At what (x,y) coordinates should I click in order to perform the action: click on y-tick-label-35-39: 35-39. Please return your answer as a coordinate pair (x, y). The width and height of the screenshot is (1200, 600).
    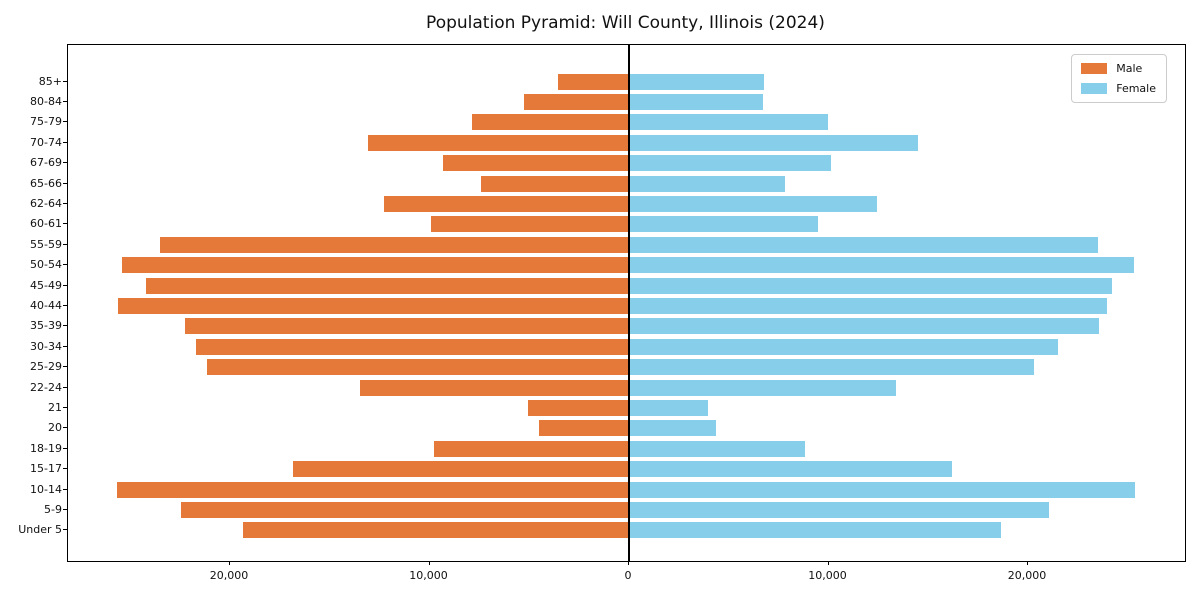
    Looking at the image, I should click on (46, 326).